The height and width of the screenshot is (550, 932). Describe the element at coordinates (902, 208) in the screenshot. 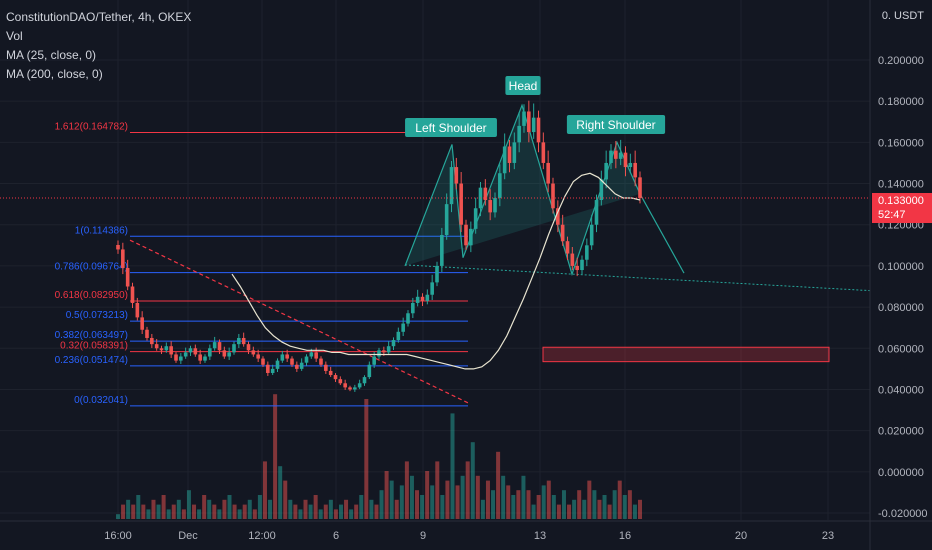

I see `last-price-tag: 0.133000 52:47` at that location.